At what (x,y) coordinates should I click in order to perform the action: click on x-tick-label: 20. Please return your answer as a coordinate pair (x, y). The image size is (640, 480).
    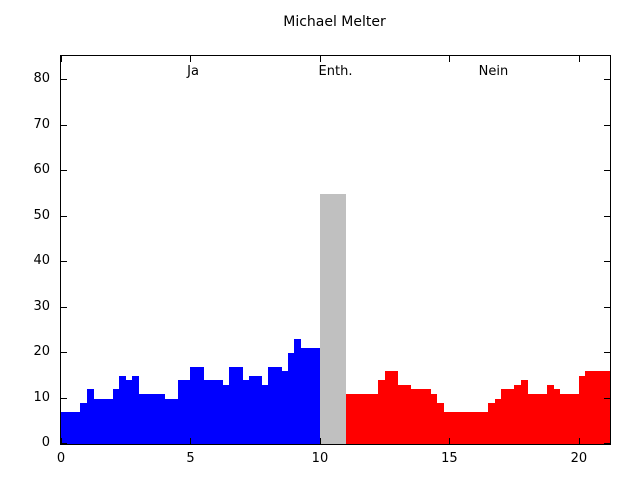
    Looking at the image, I should click on (579, 458).